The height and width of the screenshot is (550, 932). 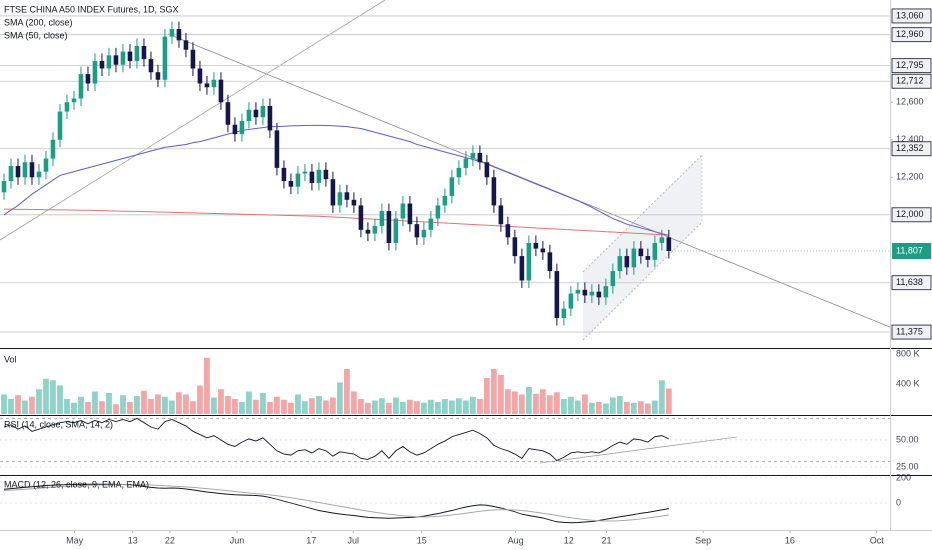 I want to click on x-tick-label: Oct, so click(x=877, y=540).